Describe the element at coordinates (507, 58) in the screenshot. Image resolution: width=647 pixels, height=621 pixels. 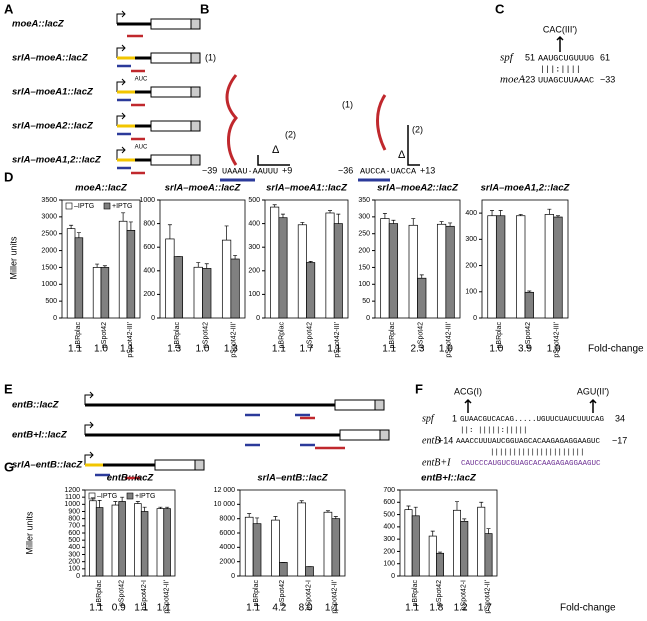
I see `rna-name: spf` at that location.